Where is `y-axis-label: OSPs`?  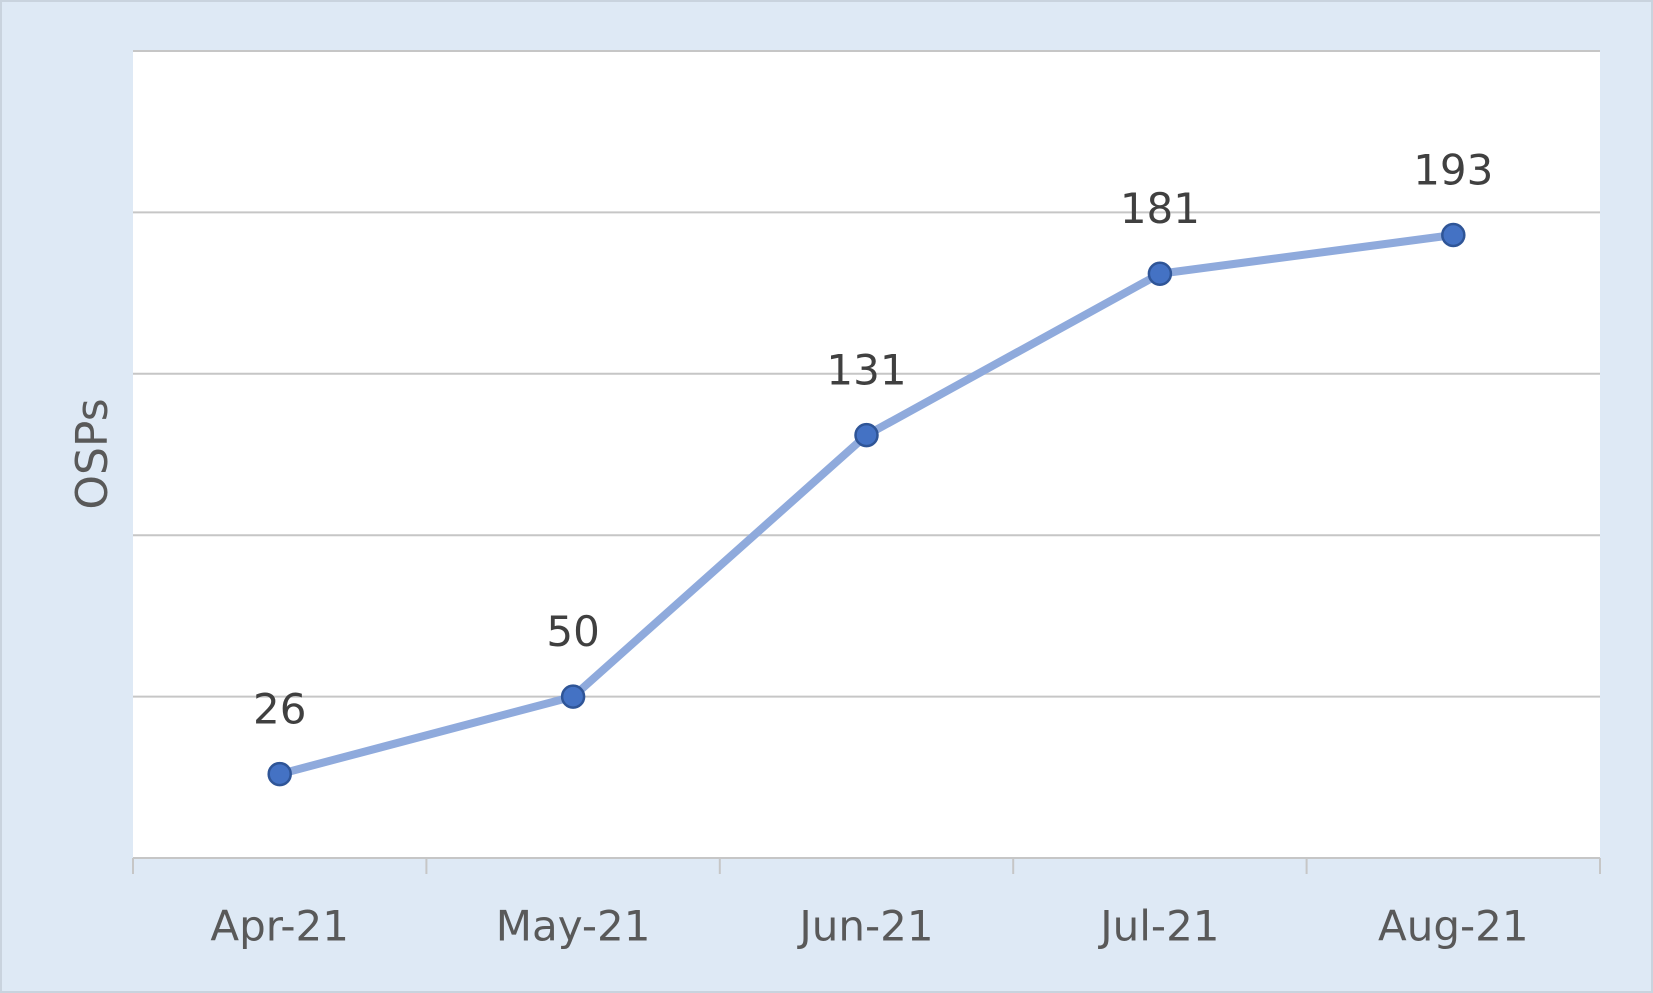
y-axis-label: OSPs is located at coordinates (92, 453).